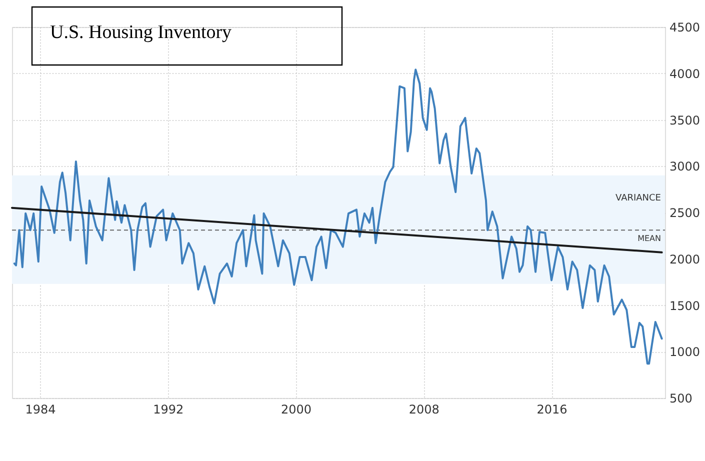 The width and height of the screenshot is (705, 461). What do you see at coordinates (685, 167) in the screenshot?
I see `y-tick-label: 3000` at bounding box center [685, 167].